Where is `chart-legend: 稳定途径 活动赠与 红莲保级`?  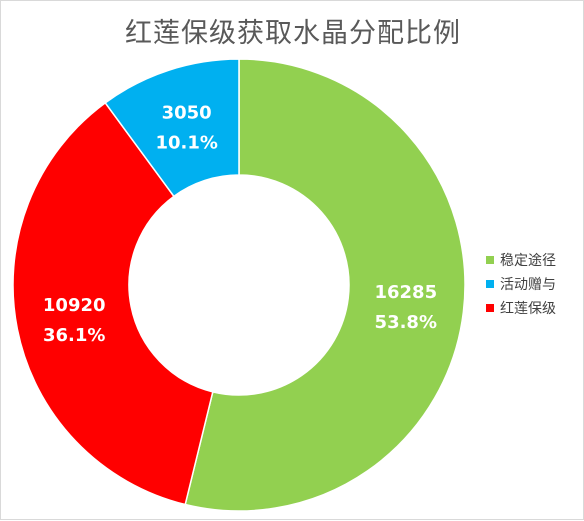
chart-legend: 稳定途径 活动赠与 红莲保级 is located at coordinates (521, 284).